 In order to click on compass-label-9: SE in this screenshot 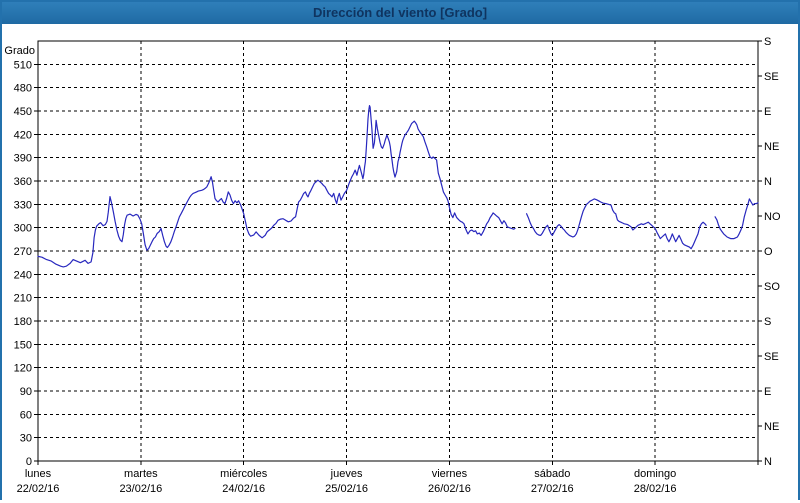, I will do `click(771, 357)`.